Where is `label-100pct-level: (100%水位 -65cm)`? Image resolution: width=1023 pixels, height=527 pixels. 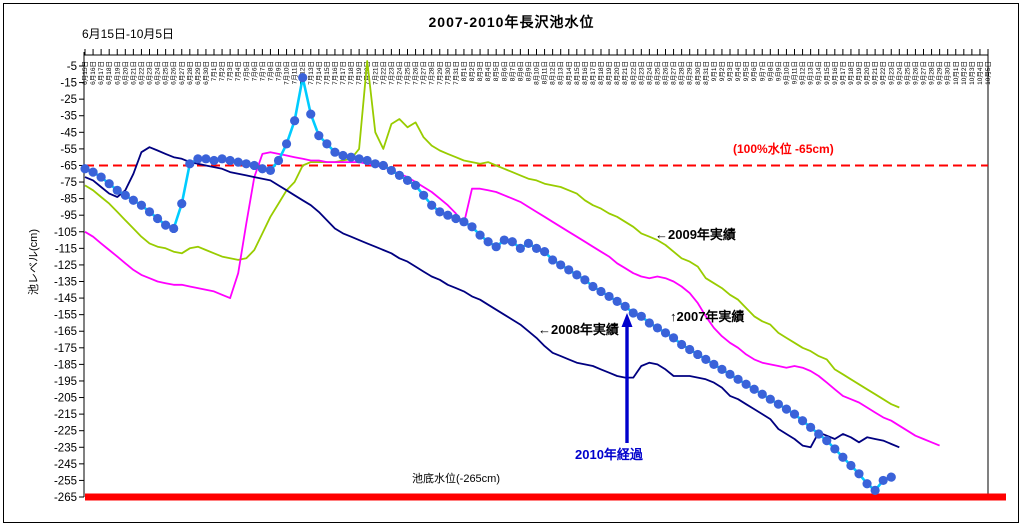 label-100pct-level: (100%水位 -65cm) is located at coordinates (783, 148).